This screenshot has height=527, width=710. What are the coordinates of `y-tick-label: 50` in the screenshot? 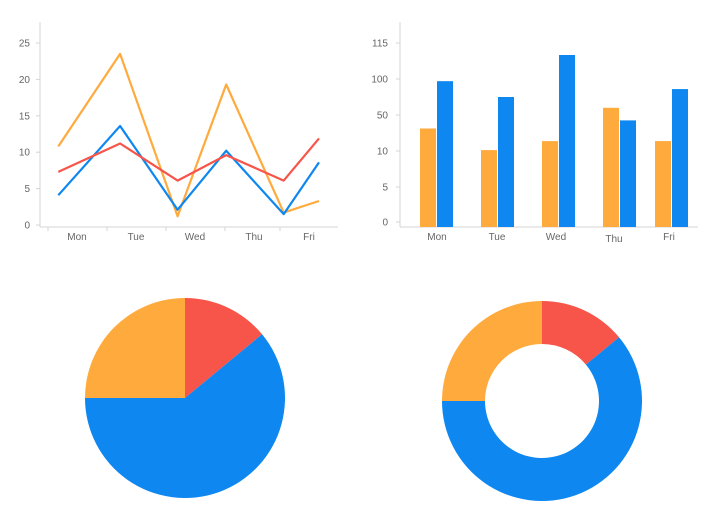 It's located at (383, 116).